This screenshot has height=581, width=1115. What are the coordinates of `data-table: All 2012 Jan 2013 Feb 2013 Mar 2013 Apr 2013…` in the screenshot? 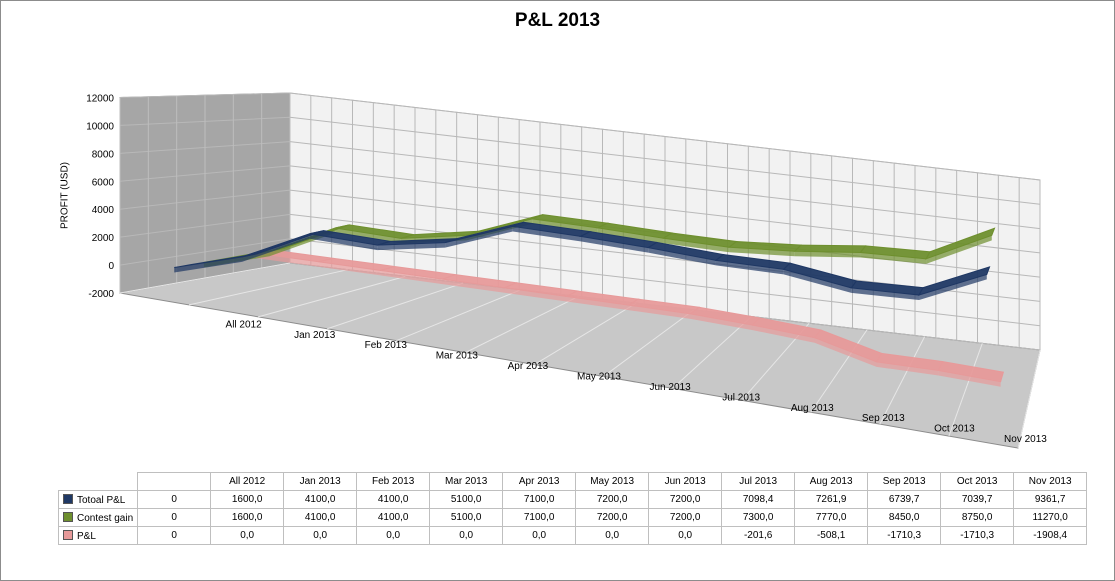 It's located at (572, 508).